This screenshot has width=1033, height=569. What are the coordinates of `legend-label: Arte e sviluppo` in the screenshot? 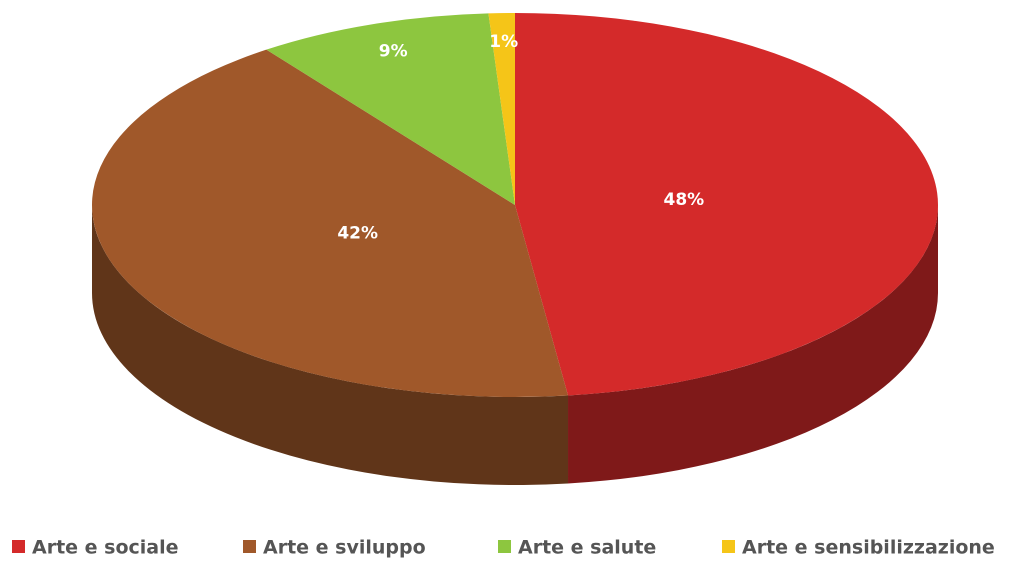 It's located at (344, 548).